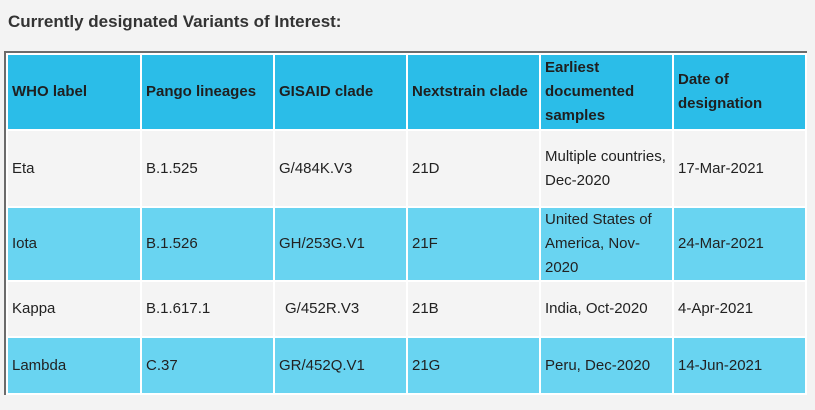  What do you see at coordinates (207, 92) in the screenshot?
I see `column-header-pango-lineages: Pango lineages` at bounding box center [207, 92].